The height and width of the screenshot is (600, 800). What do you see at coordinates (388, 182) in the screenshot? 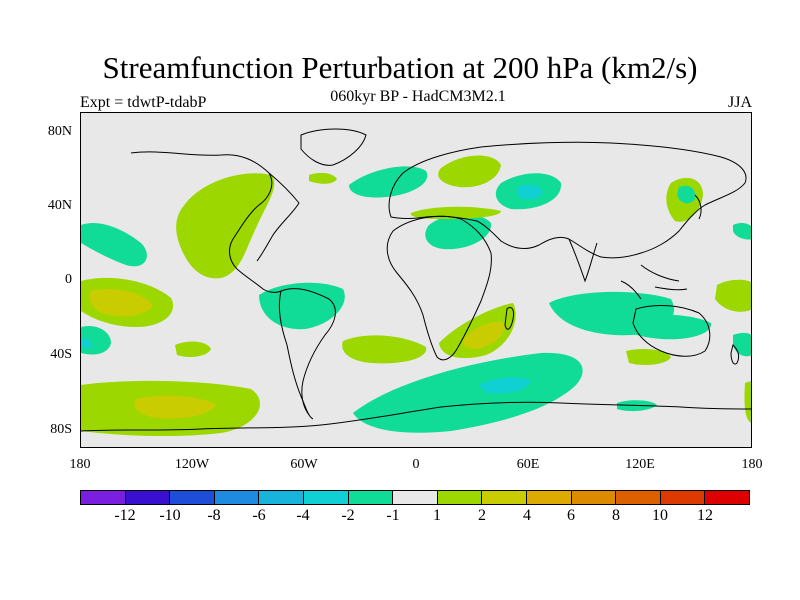
I see `contour-negative-europe` at bounding box center [388, 182].